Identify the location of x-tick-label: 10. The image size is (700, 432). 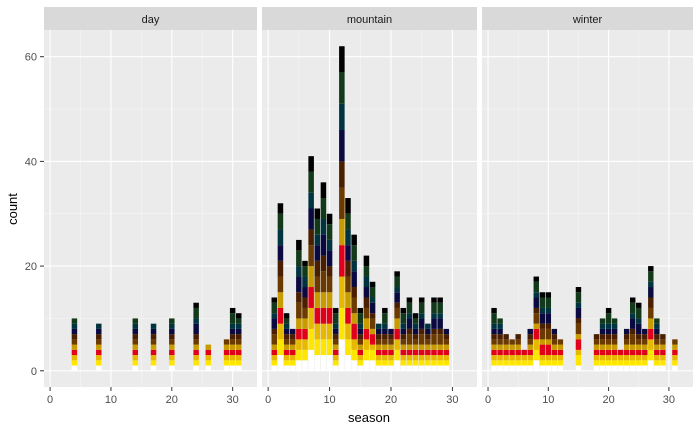
(111, 400).